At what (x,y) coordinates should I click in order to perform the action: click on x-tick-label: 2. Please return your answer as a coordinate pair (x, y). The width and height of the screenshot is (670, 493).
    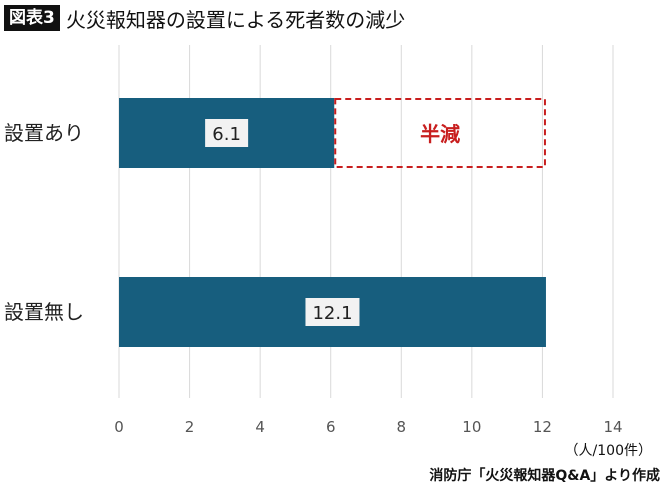
    Looking at the image, I should click on (190, 427).